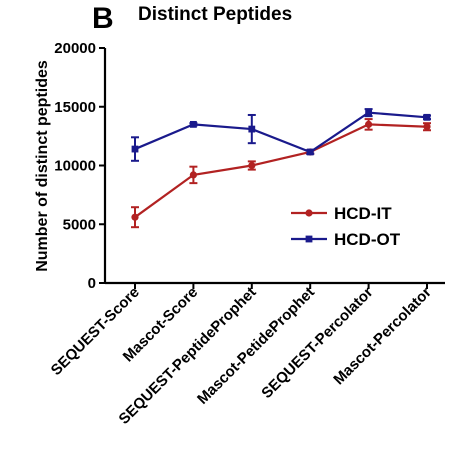  What do you see at coordinates (95, 331) in the screenshot?
I see `x-tick-label: SEQUEST-Score` at bounding box center [95, 331].